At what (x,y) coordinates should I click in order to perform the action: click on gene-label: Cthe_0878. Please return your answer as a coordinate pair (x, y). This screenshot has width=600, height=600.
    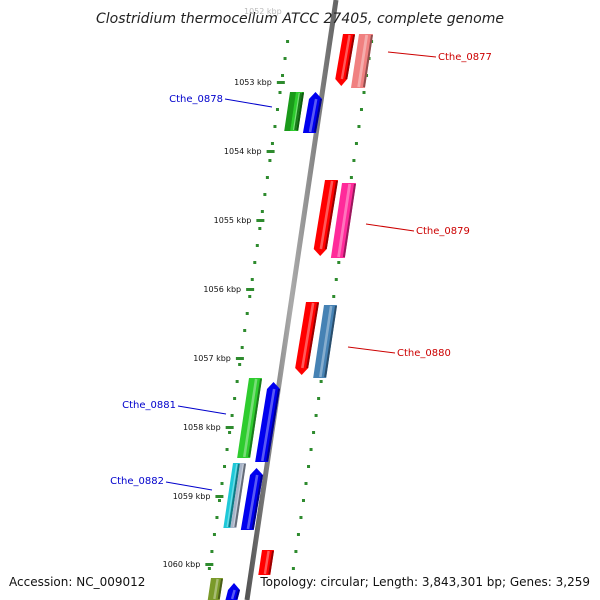
    Looking at the image, I should click on (196, 99).